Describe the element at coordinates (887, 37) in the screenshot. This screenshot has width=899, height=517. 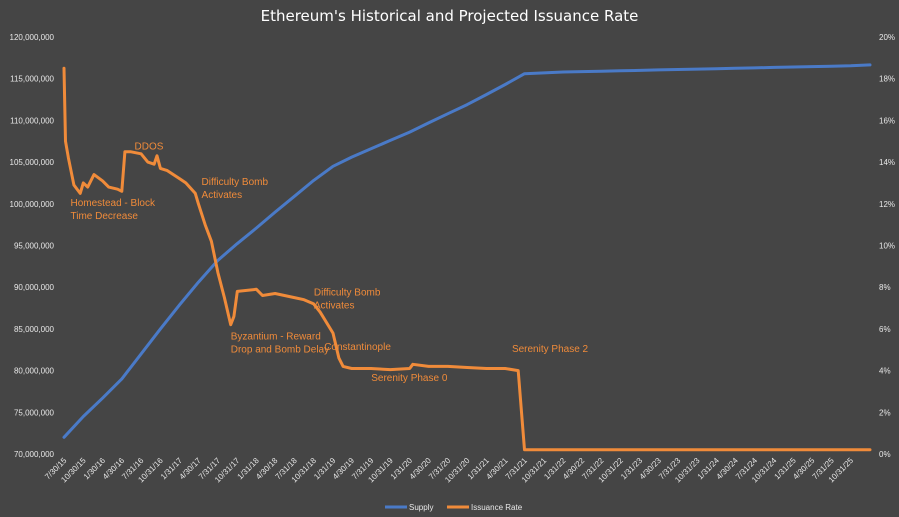
I see `y-right-tick-label: 20%` at that location.